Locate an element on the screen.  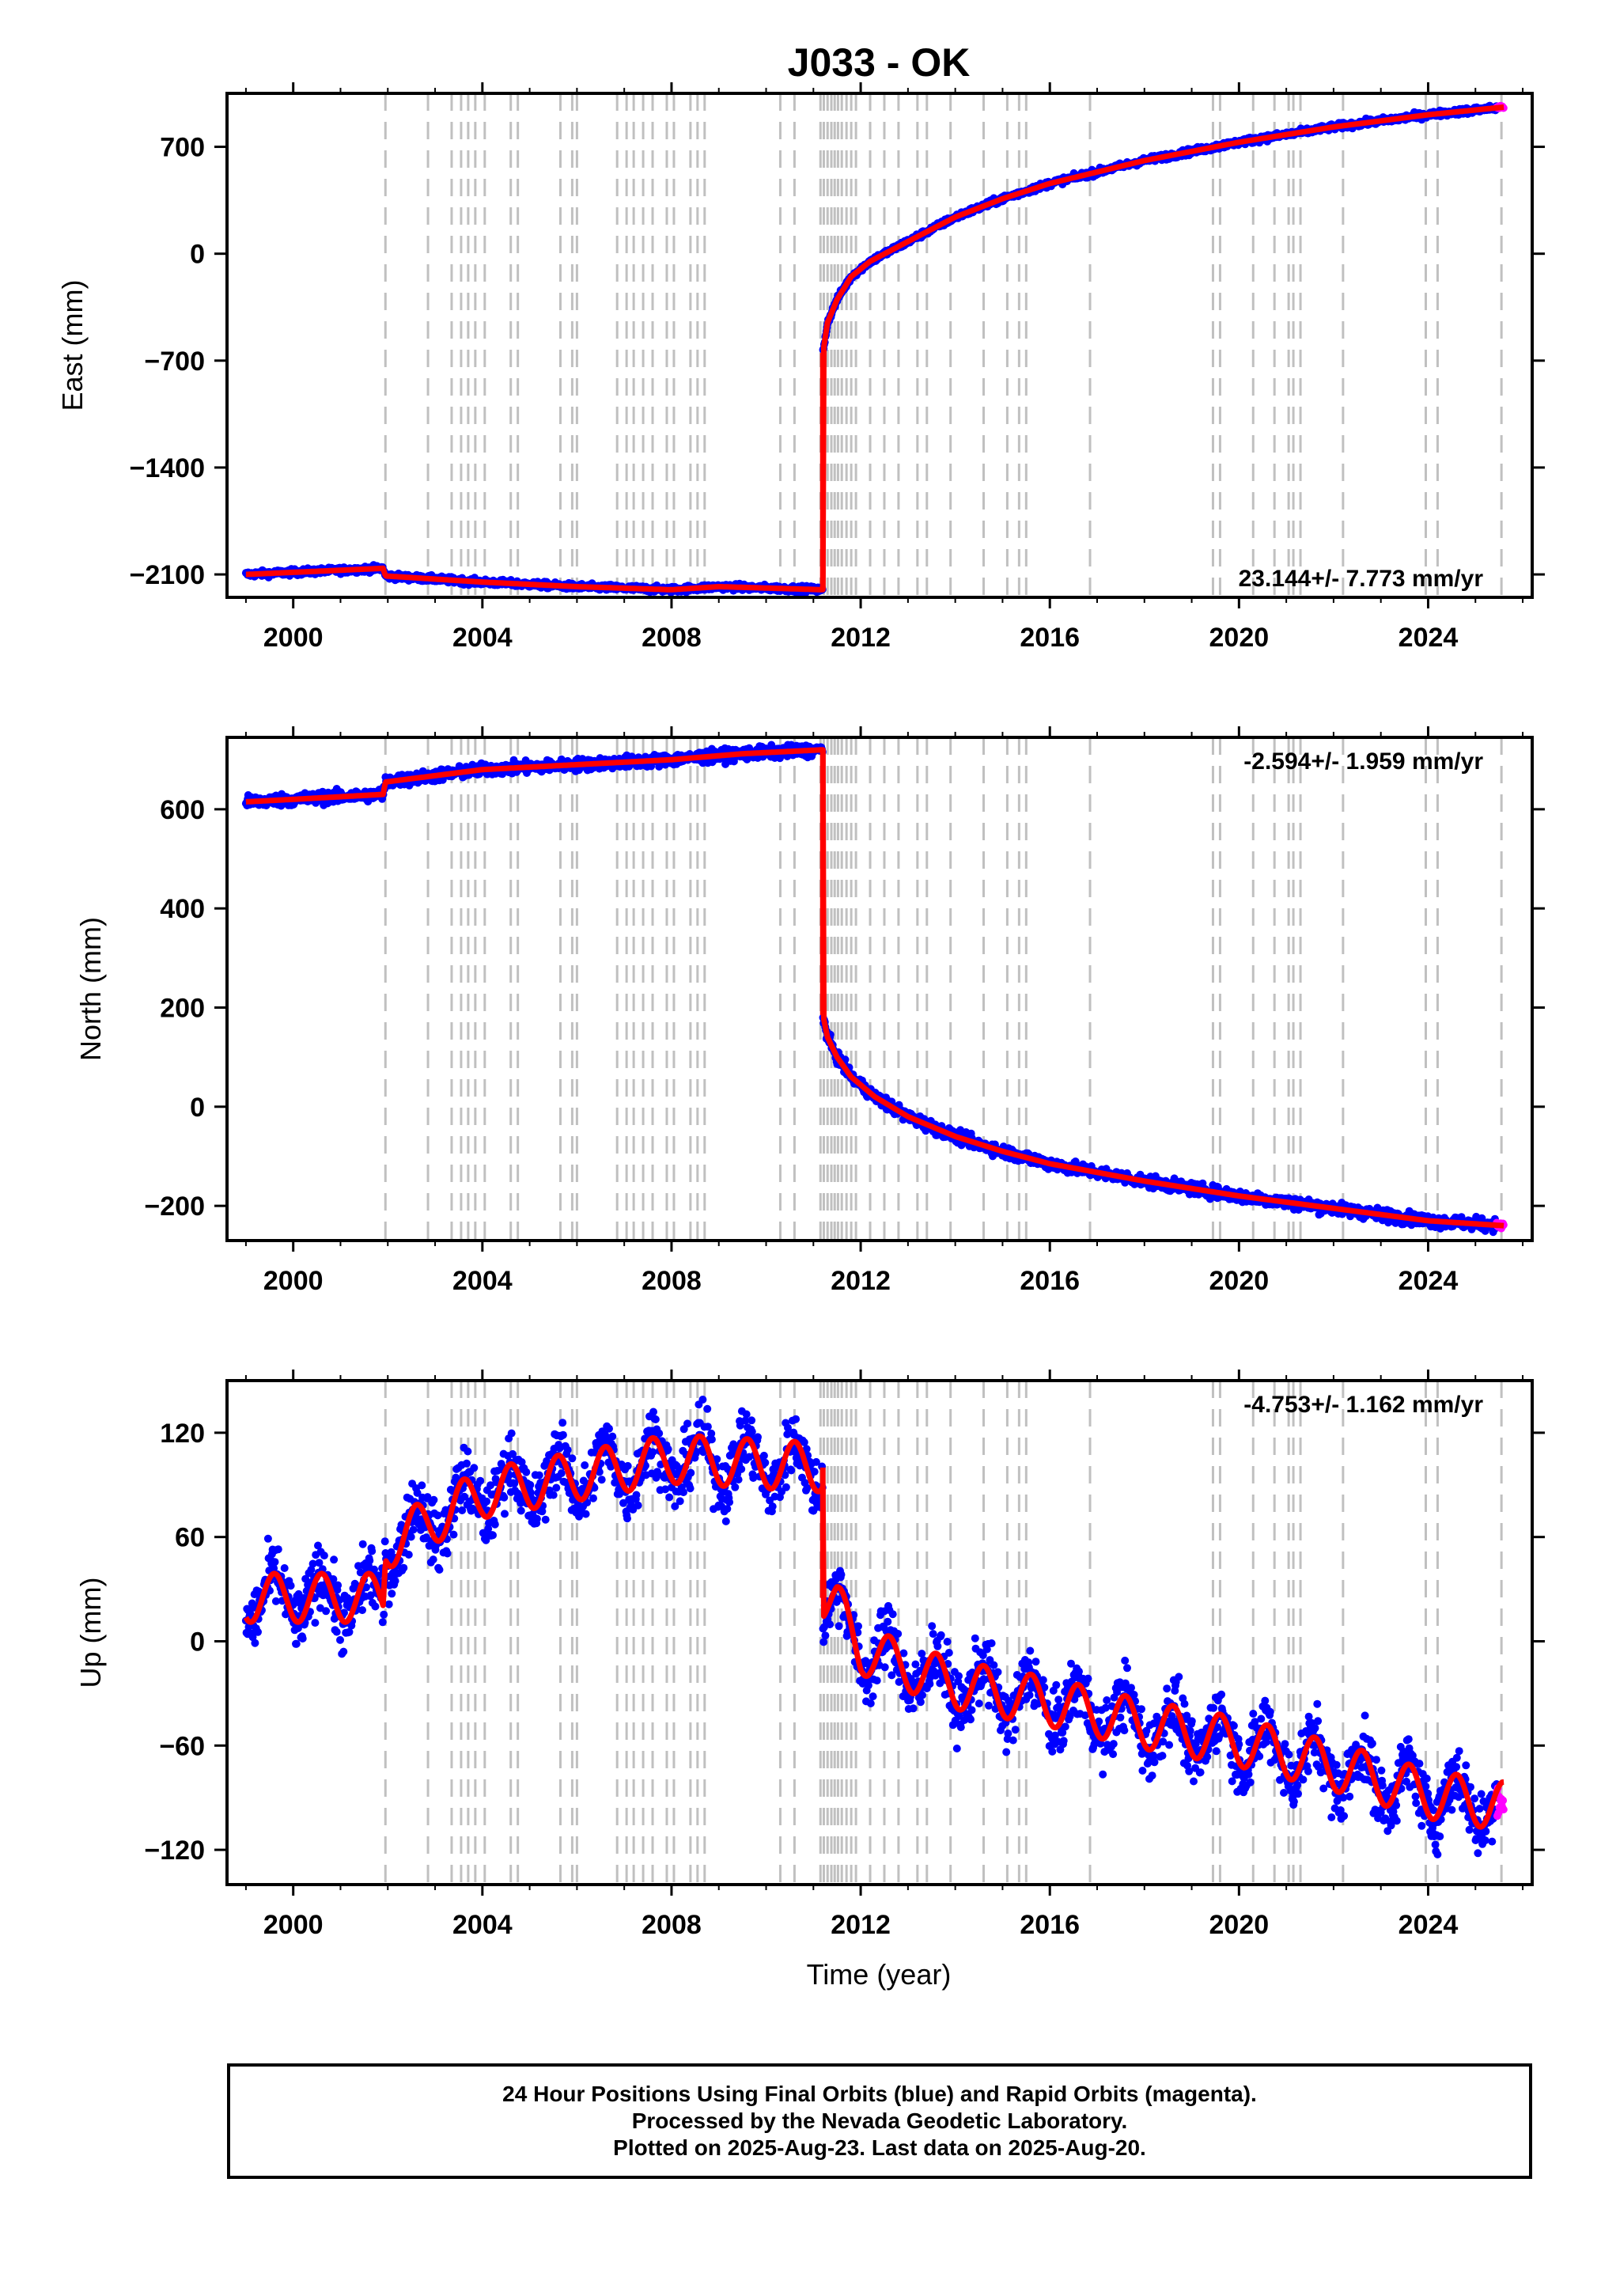
y-axis-title: East (mm) is located at coordinates (72, 345).